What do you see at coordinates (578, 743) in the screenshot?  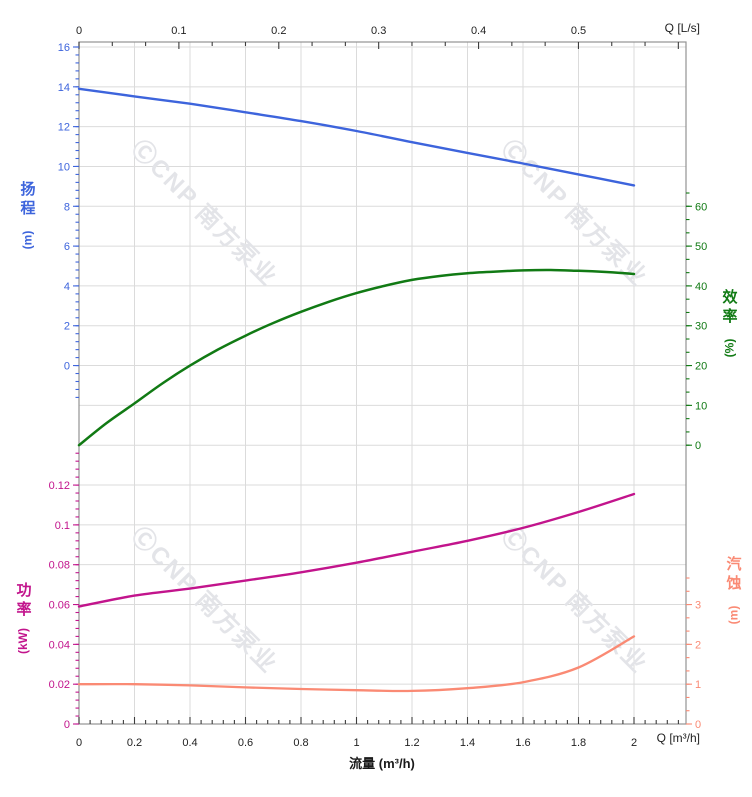 I see `svg-text: 1.8` at bounding box center [578, 743].